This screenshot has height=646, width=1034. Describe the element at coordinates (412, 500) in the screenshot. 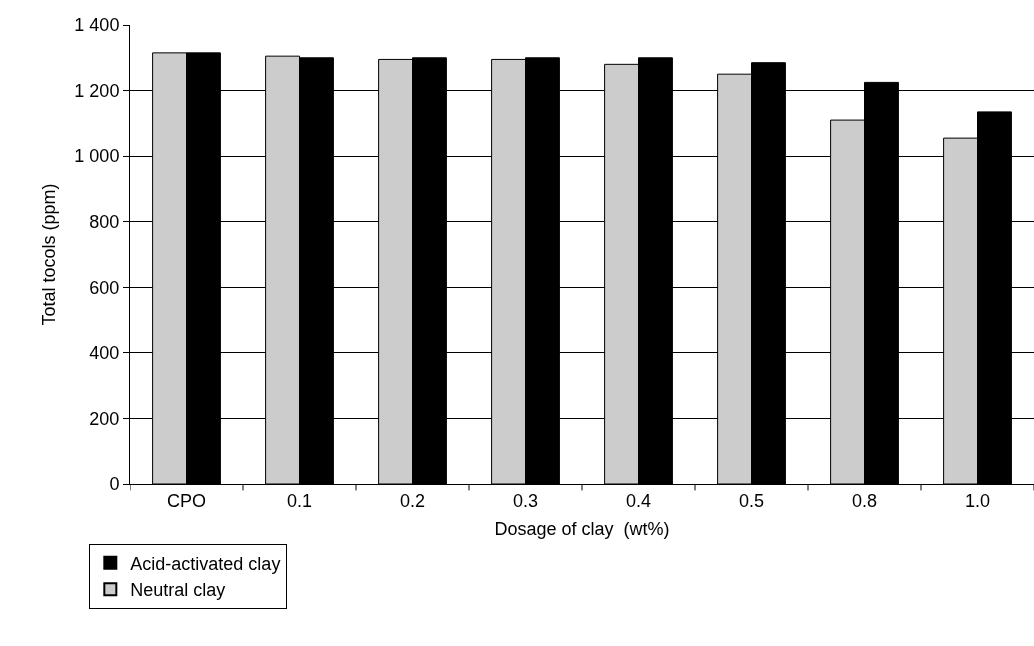

I see `x-tick-label: 0.2` at that location.